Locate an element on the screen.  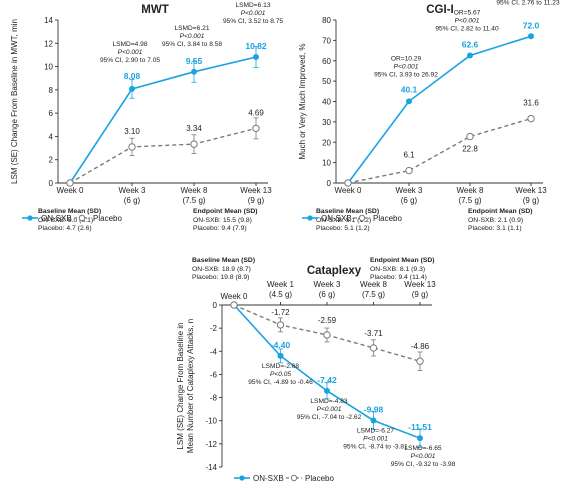
series-line-on-sxb is located at coordinates (439, 109).